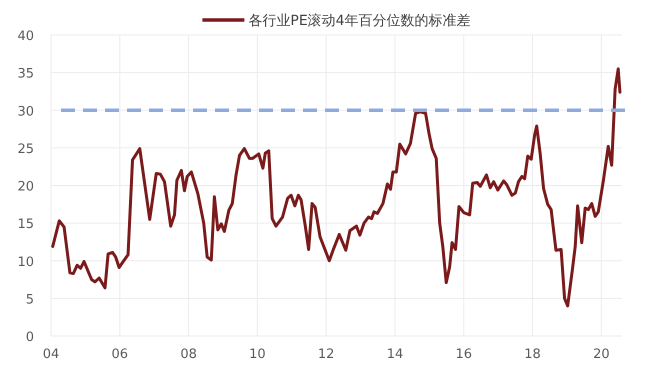  What do you see at coordinates (25, 187) in the screenshot?
I see `y-tick-label: 20` at bounding box center [25, 187].